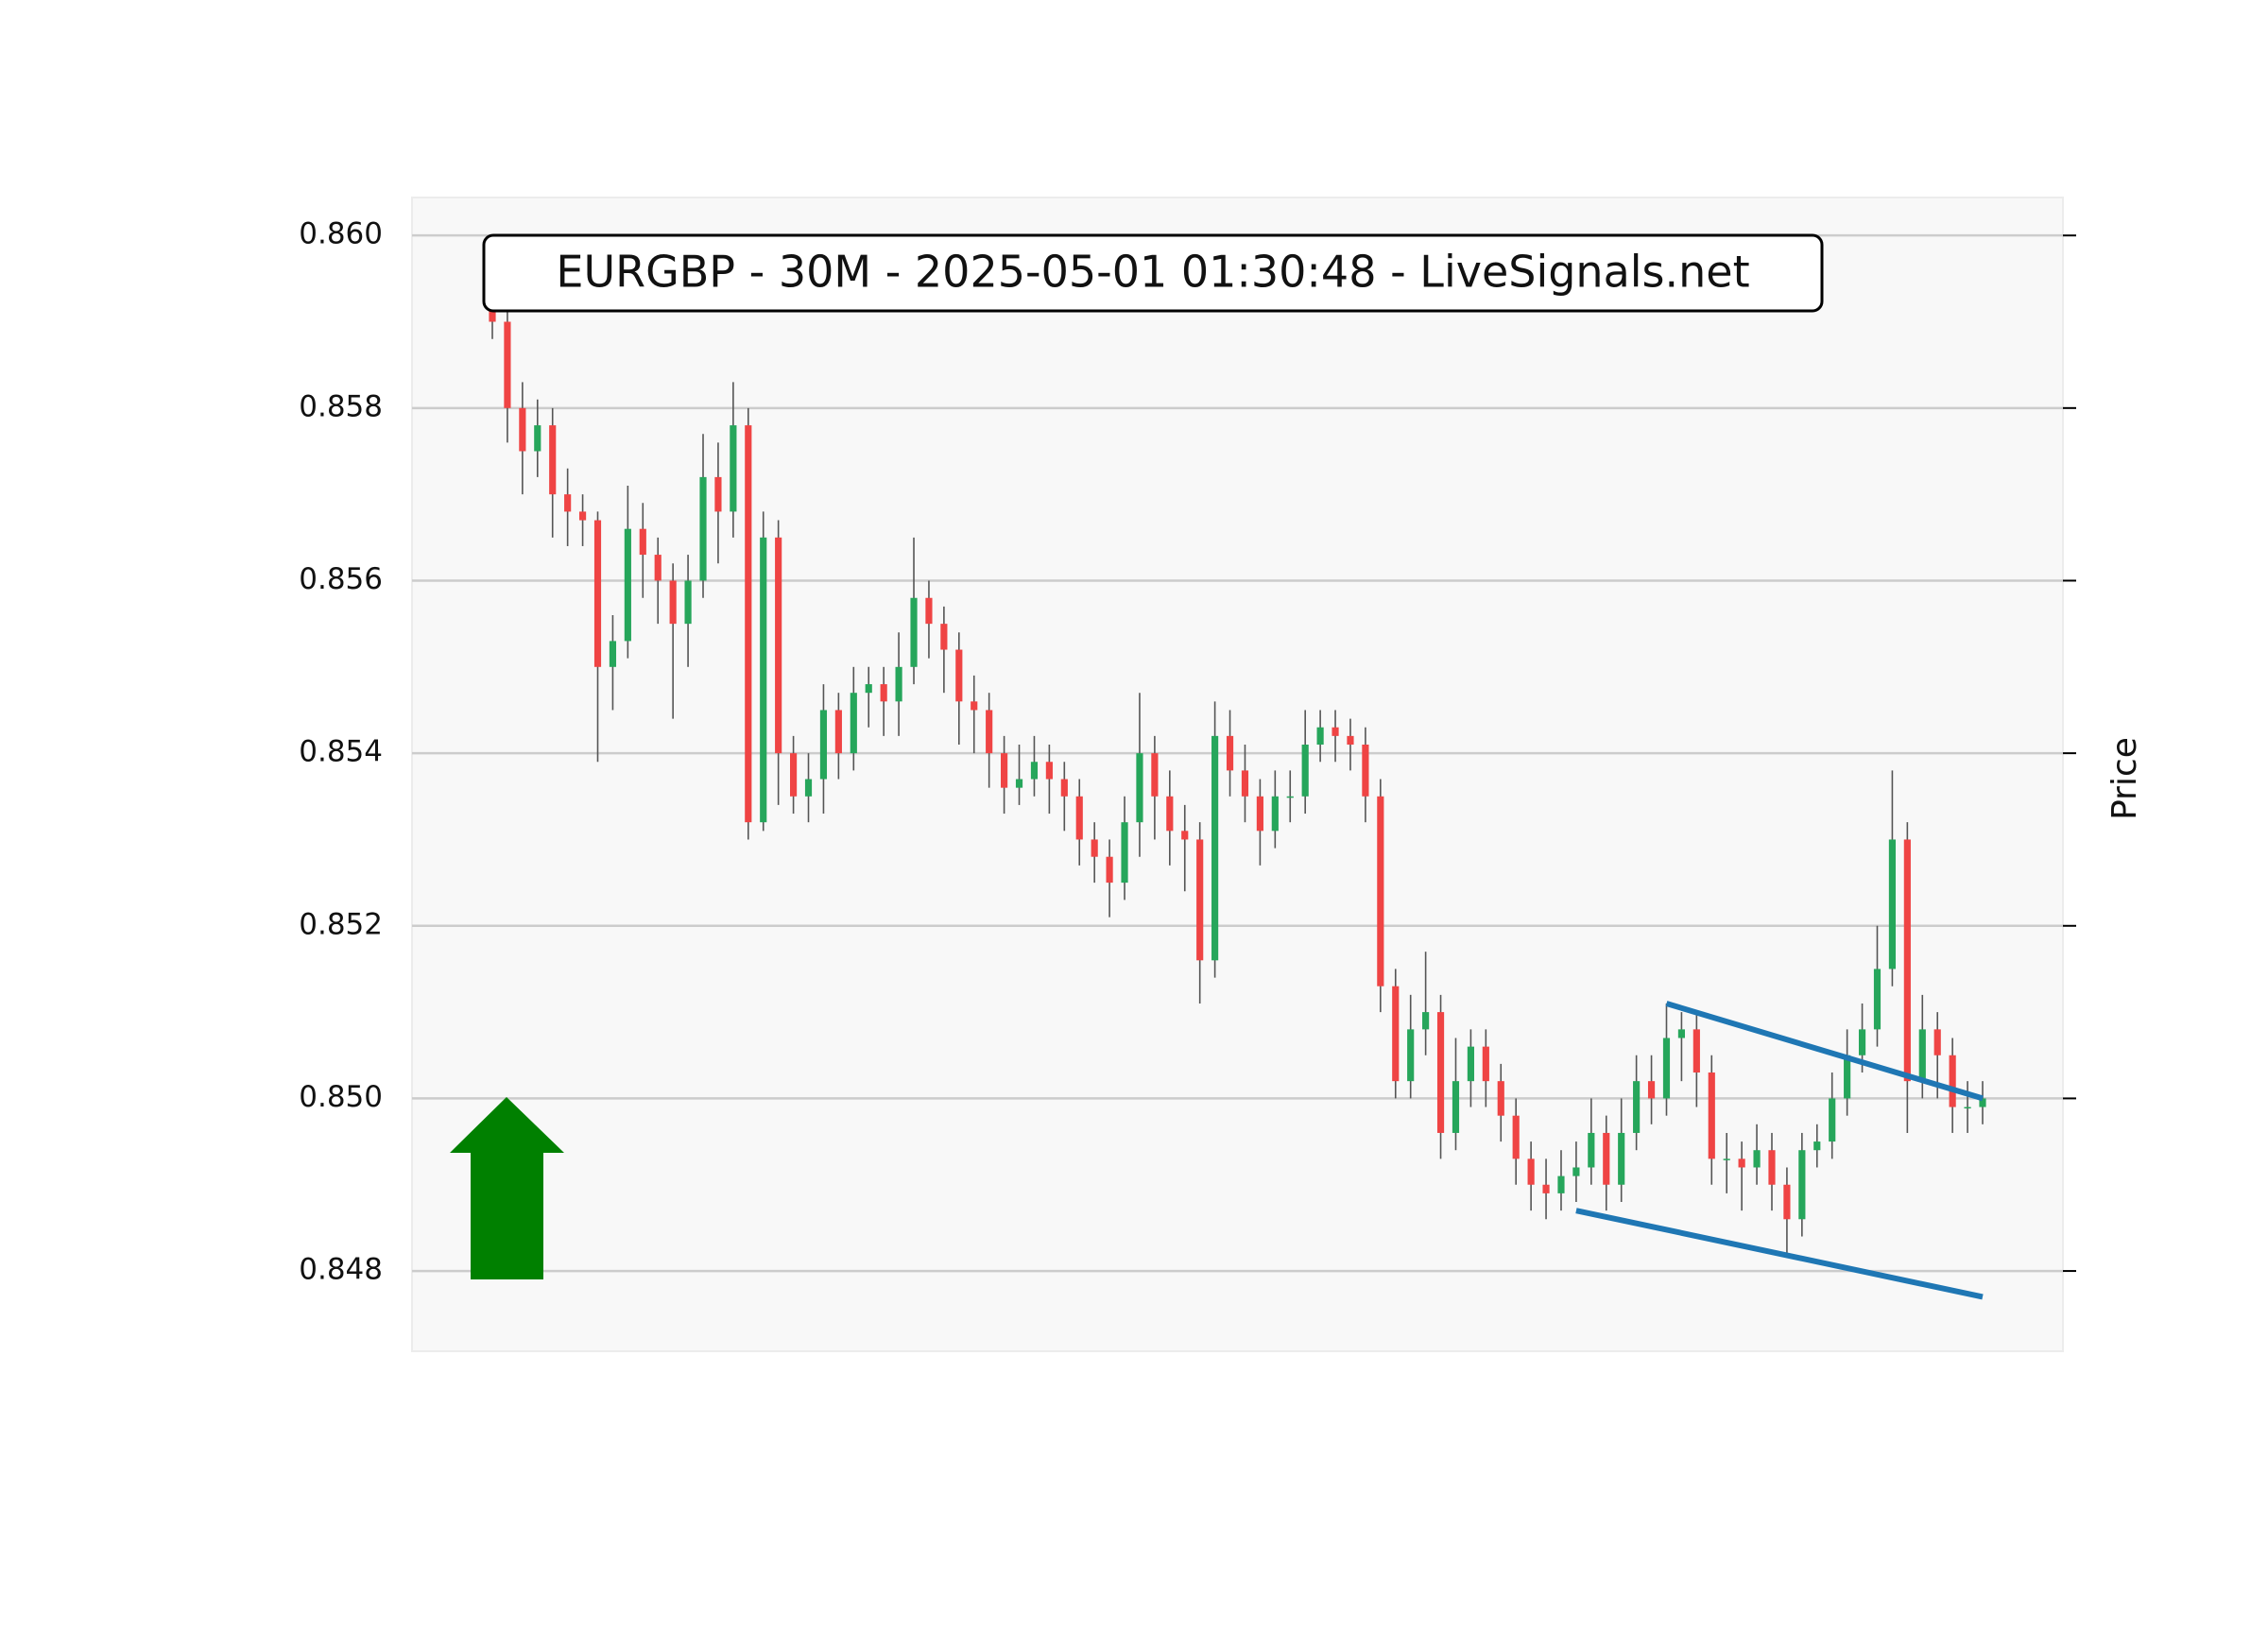 The image size is (2268, 1630). Describe the element at coordinates (341, 752) in the screenshot. I see `y-tick-label: 0.854` at that location.